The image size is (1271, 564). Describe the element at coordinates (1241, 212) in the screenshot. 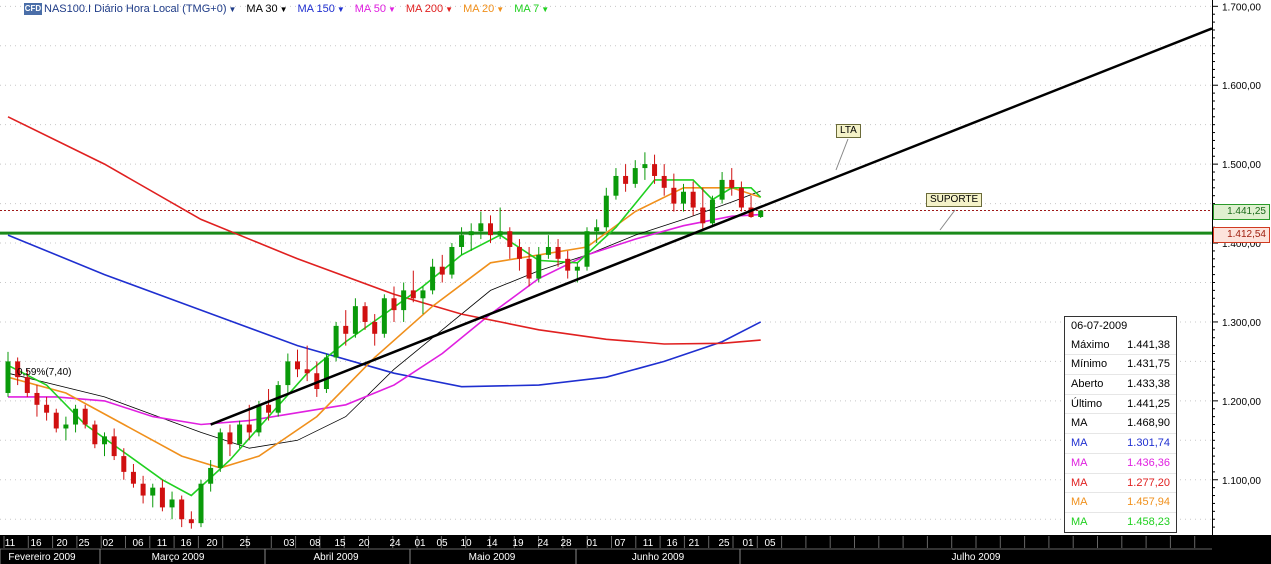

I see `last-price-box: 1.441,25` at that location.